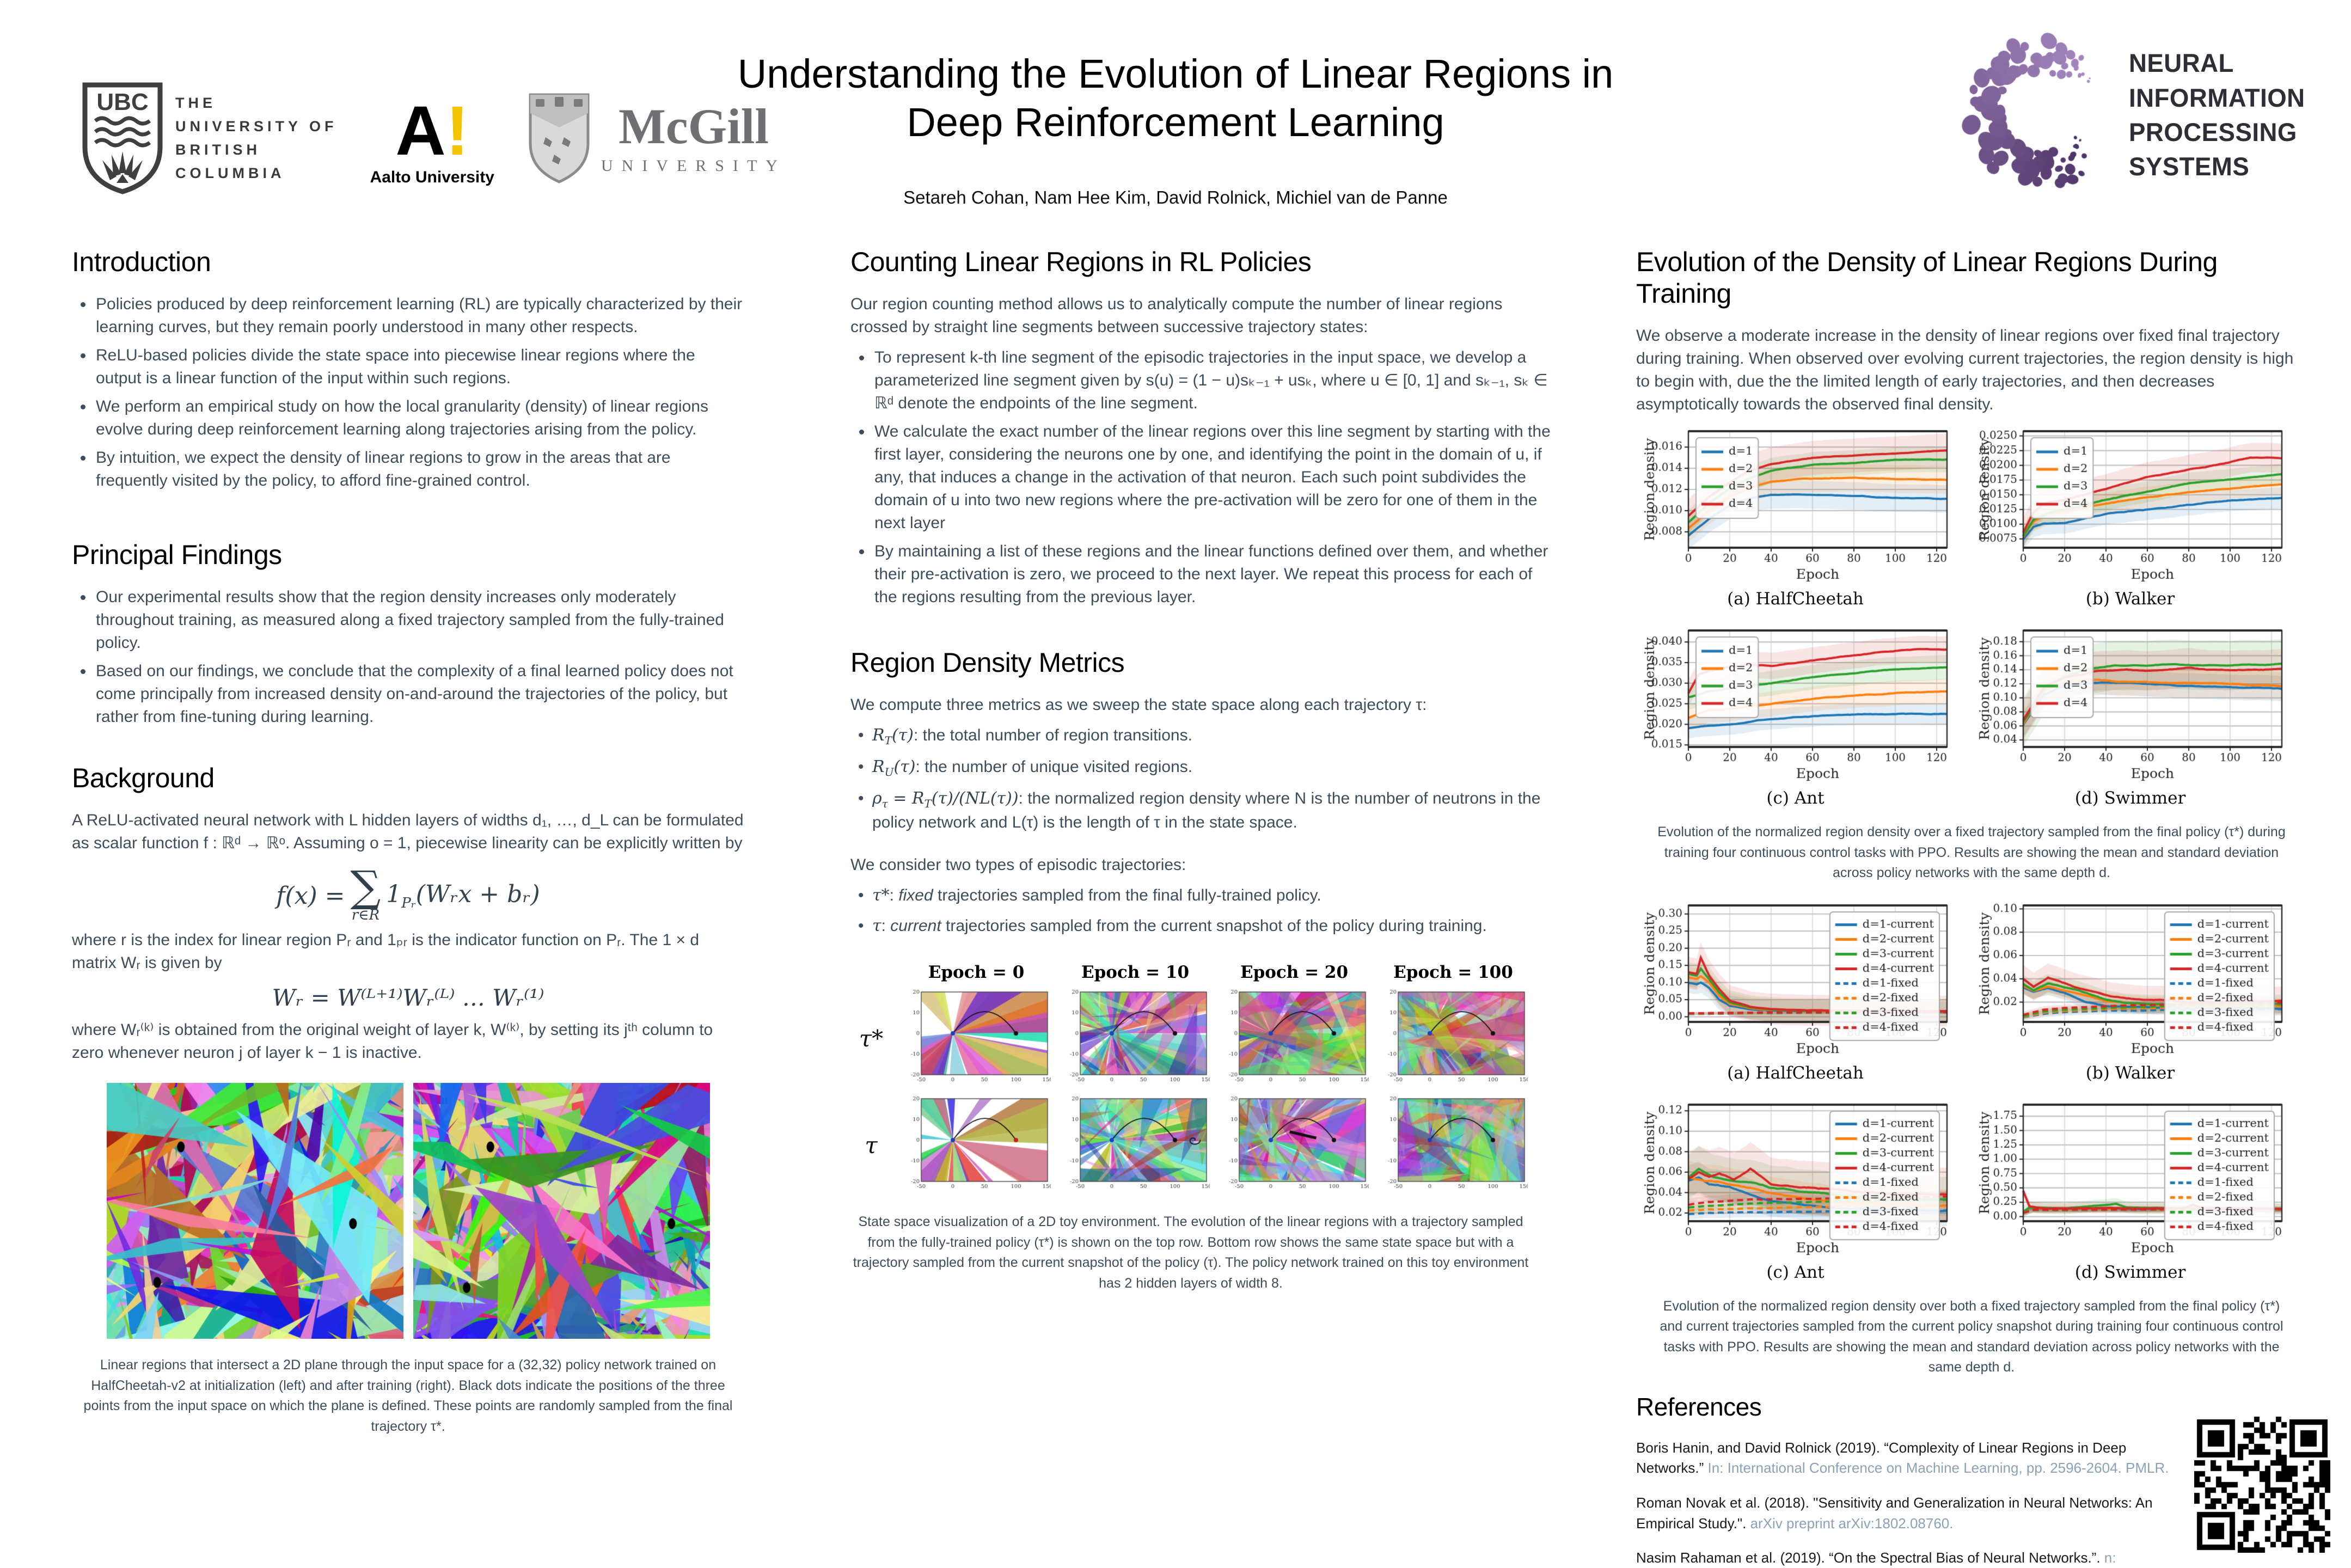  Describe the element at coordinates (177, 555) in the screenshot. I see `principal-findings-heading: Principal Findings` at that location.